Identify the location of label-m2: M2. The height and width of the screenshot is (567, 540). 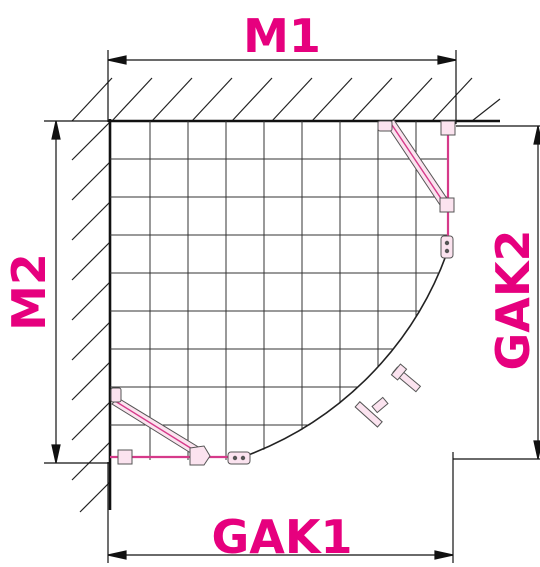
(29, 292).